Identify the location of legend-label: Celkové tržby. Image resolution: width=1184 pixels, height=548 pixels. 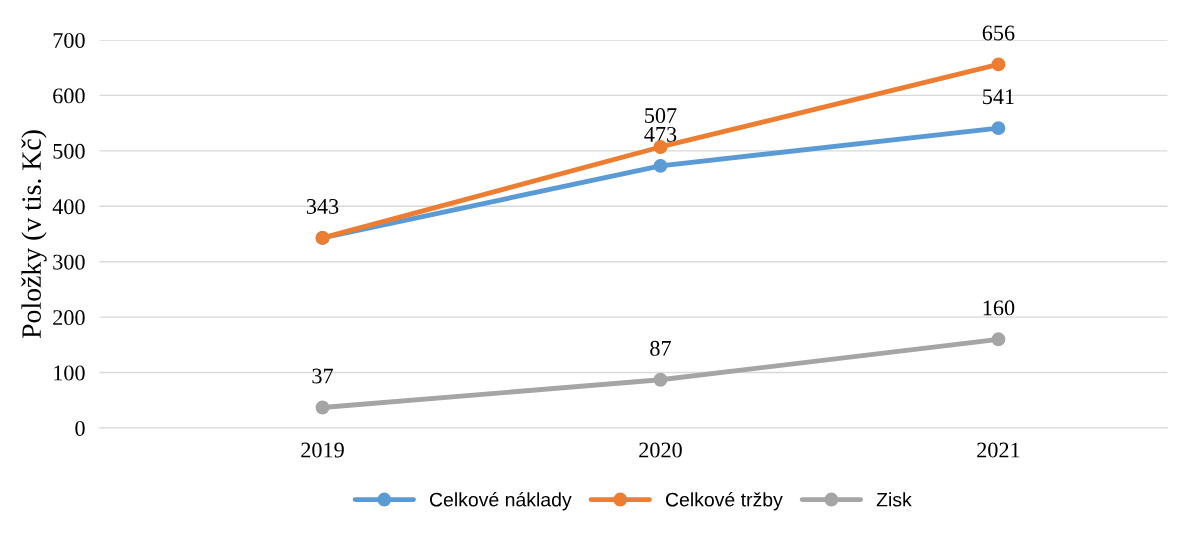
(724, 501).